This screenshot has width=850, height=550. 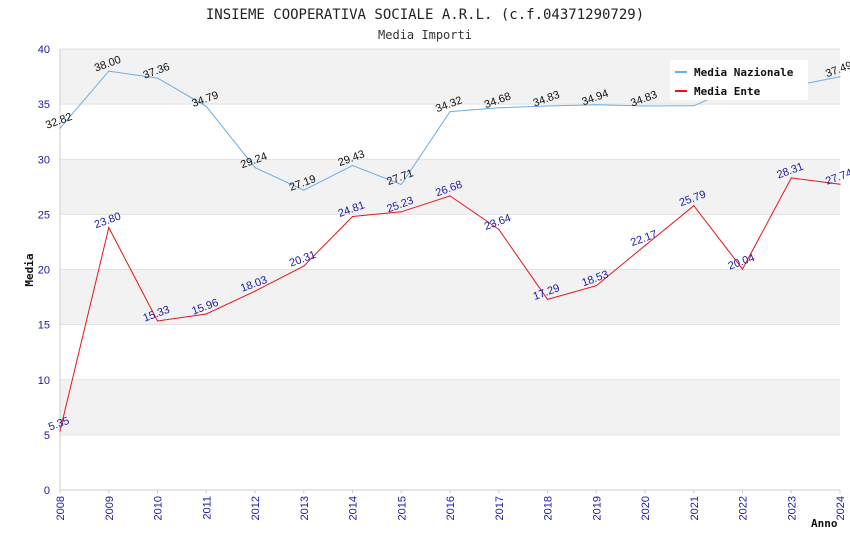 What do you see at coordinates (44, 160) in the screenshot?
I see `y-tick-label: 30` at bounding box center [44, 160].